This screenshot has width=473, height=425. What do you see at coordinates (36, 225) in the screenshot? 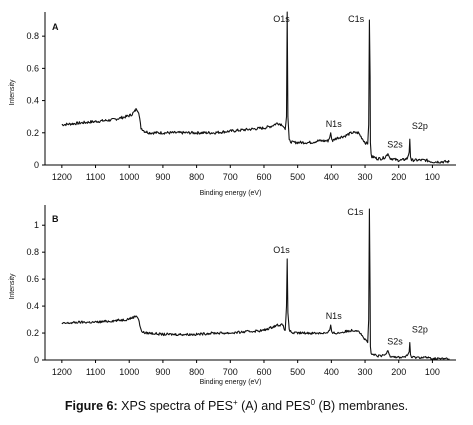
I see `y-tick-label: 1` at bounding box center [36, 225].